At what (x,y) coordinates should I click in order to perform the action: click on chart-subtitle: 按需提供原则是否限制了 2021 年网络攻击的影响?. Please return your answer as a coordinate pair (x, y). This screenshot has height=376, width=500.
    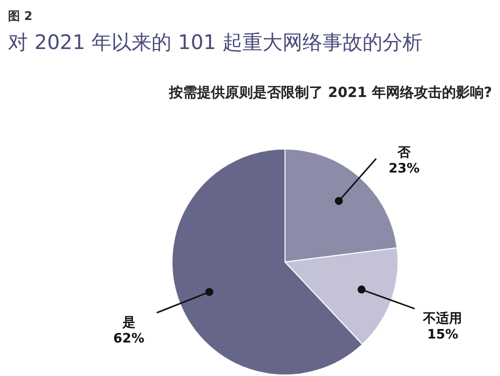
    Looking at the image, I should click on (330, 93).